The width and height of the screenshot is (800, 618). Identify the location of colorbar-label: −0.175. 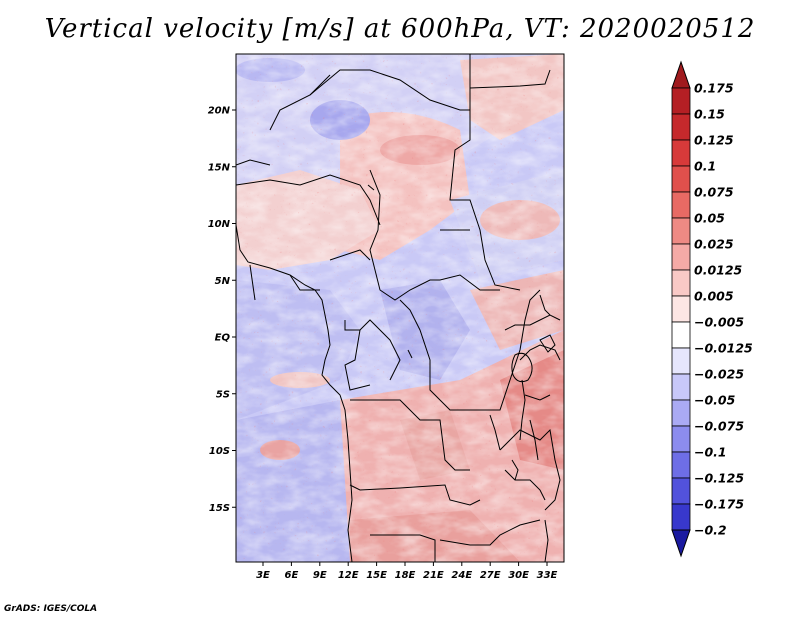
(719, 504).